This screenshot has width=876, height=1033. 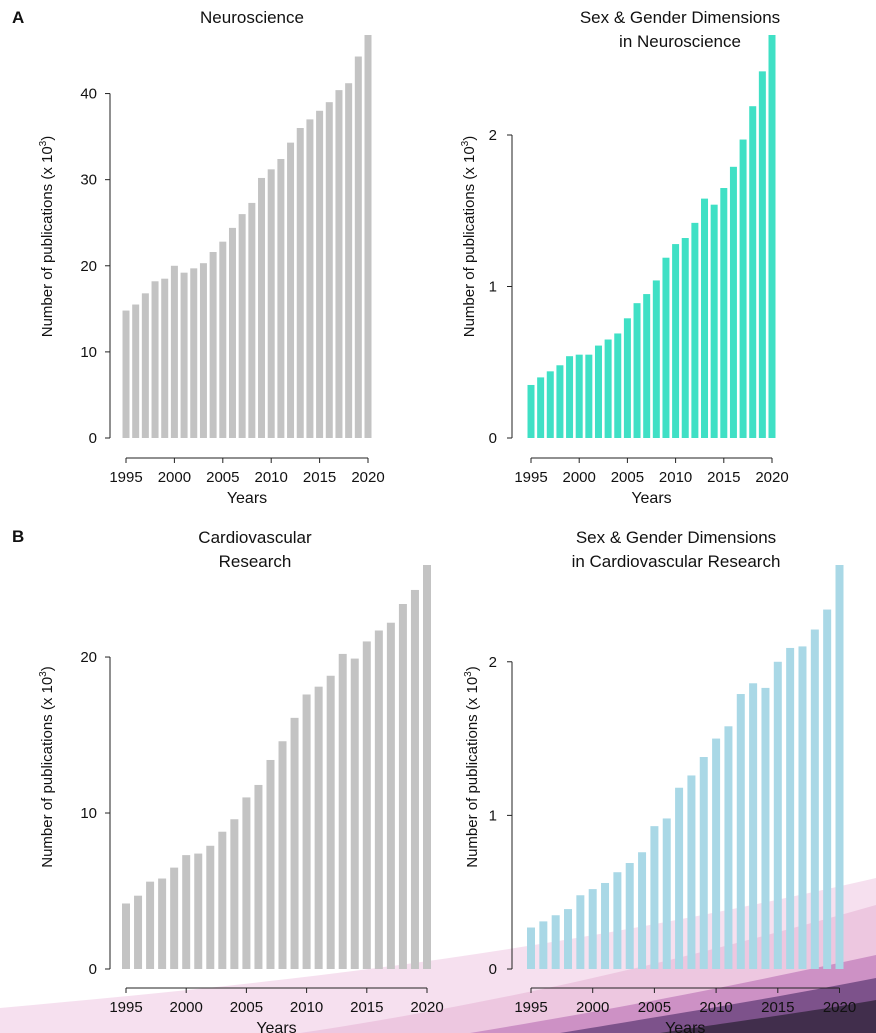 I want to click on chart-title-line-1: Research, so click(x=255, y=561).